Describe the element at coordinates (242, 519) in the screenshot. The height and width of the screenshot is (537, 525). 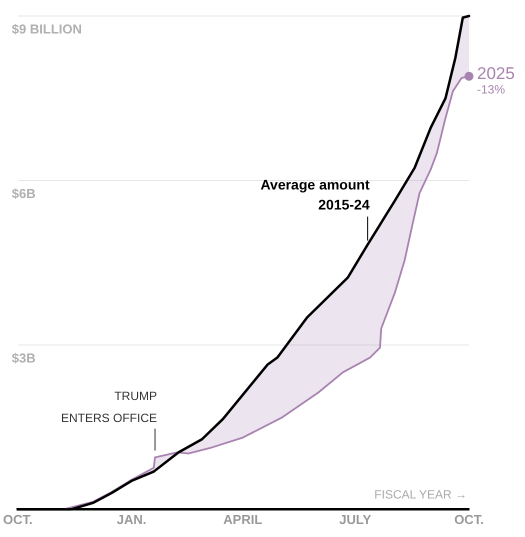
I see `x-tick-label: APRIL` at that location.